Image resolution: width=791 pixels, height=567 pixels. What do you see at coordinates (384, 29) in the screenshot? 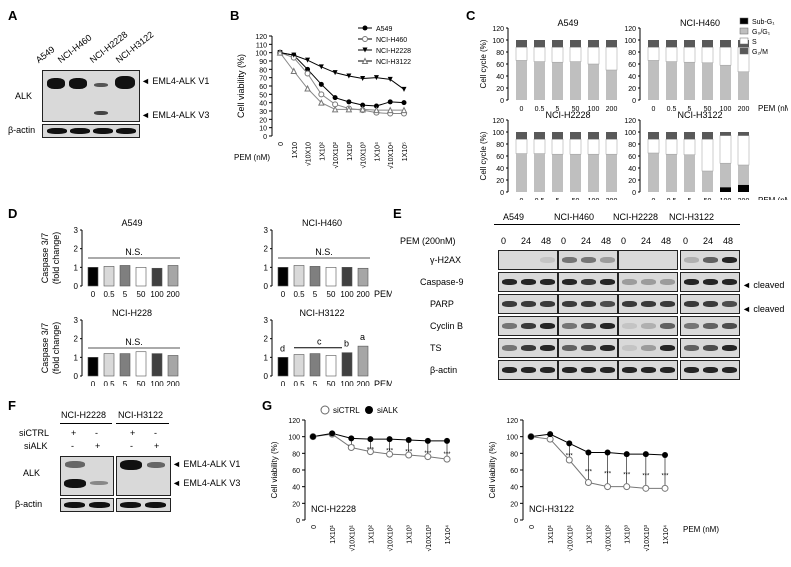
I see `legend-label: A549` at bounding box center [384, 29].